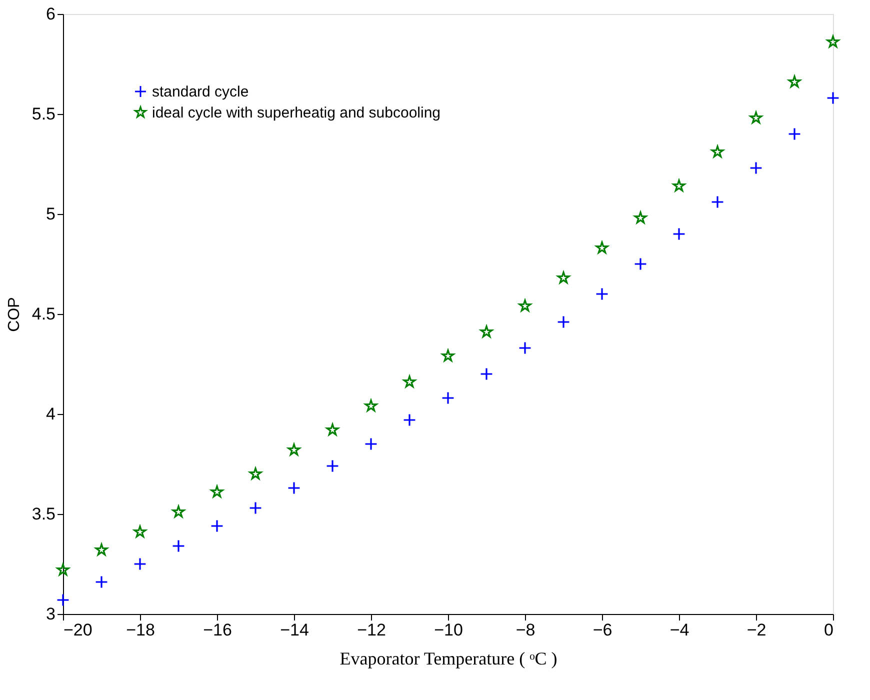 The width and height of the screenshot is (870, 700). I want to click on x-tick-label: −20, so click(78, 630).